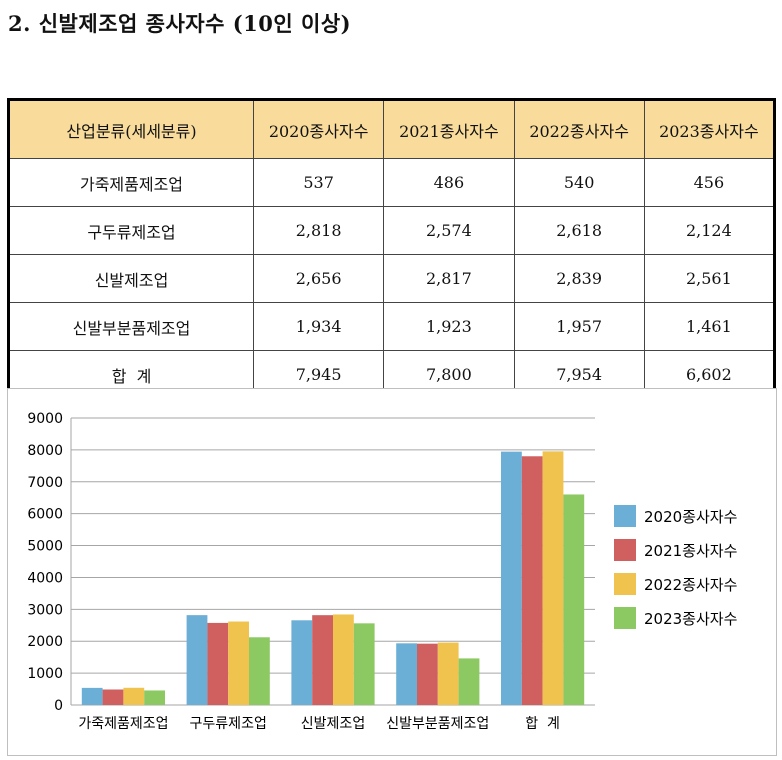 The image size is (782, 760). Describe the element at coordinates (45, 451) in the screenshot. I see `y-tick-label: 8000` at that location.